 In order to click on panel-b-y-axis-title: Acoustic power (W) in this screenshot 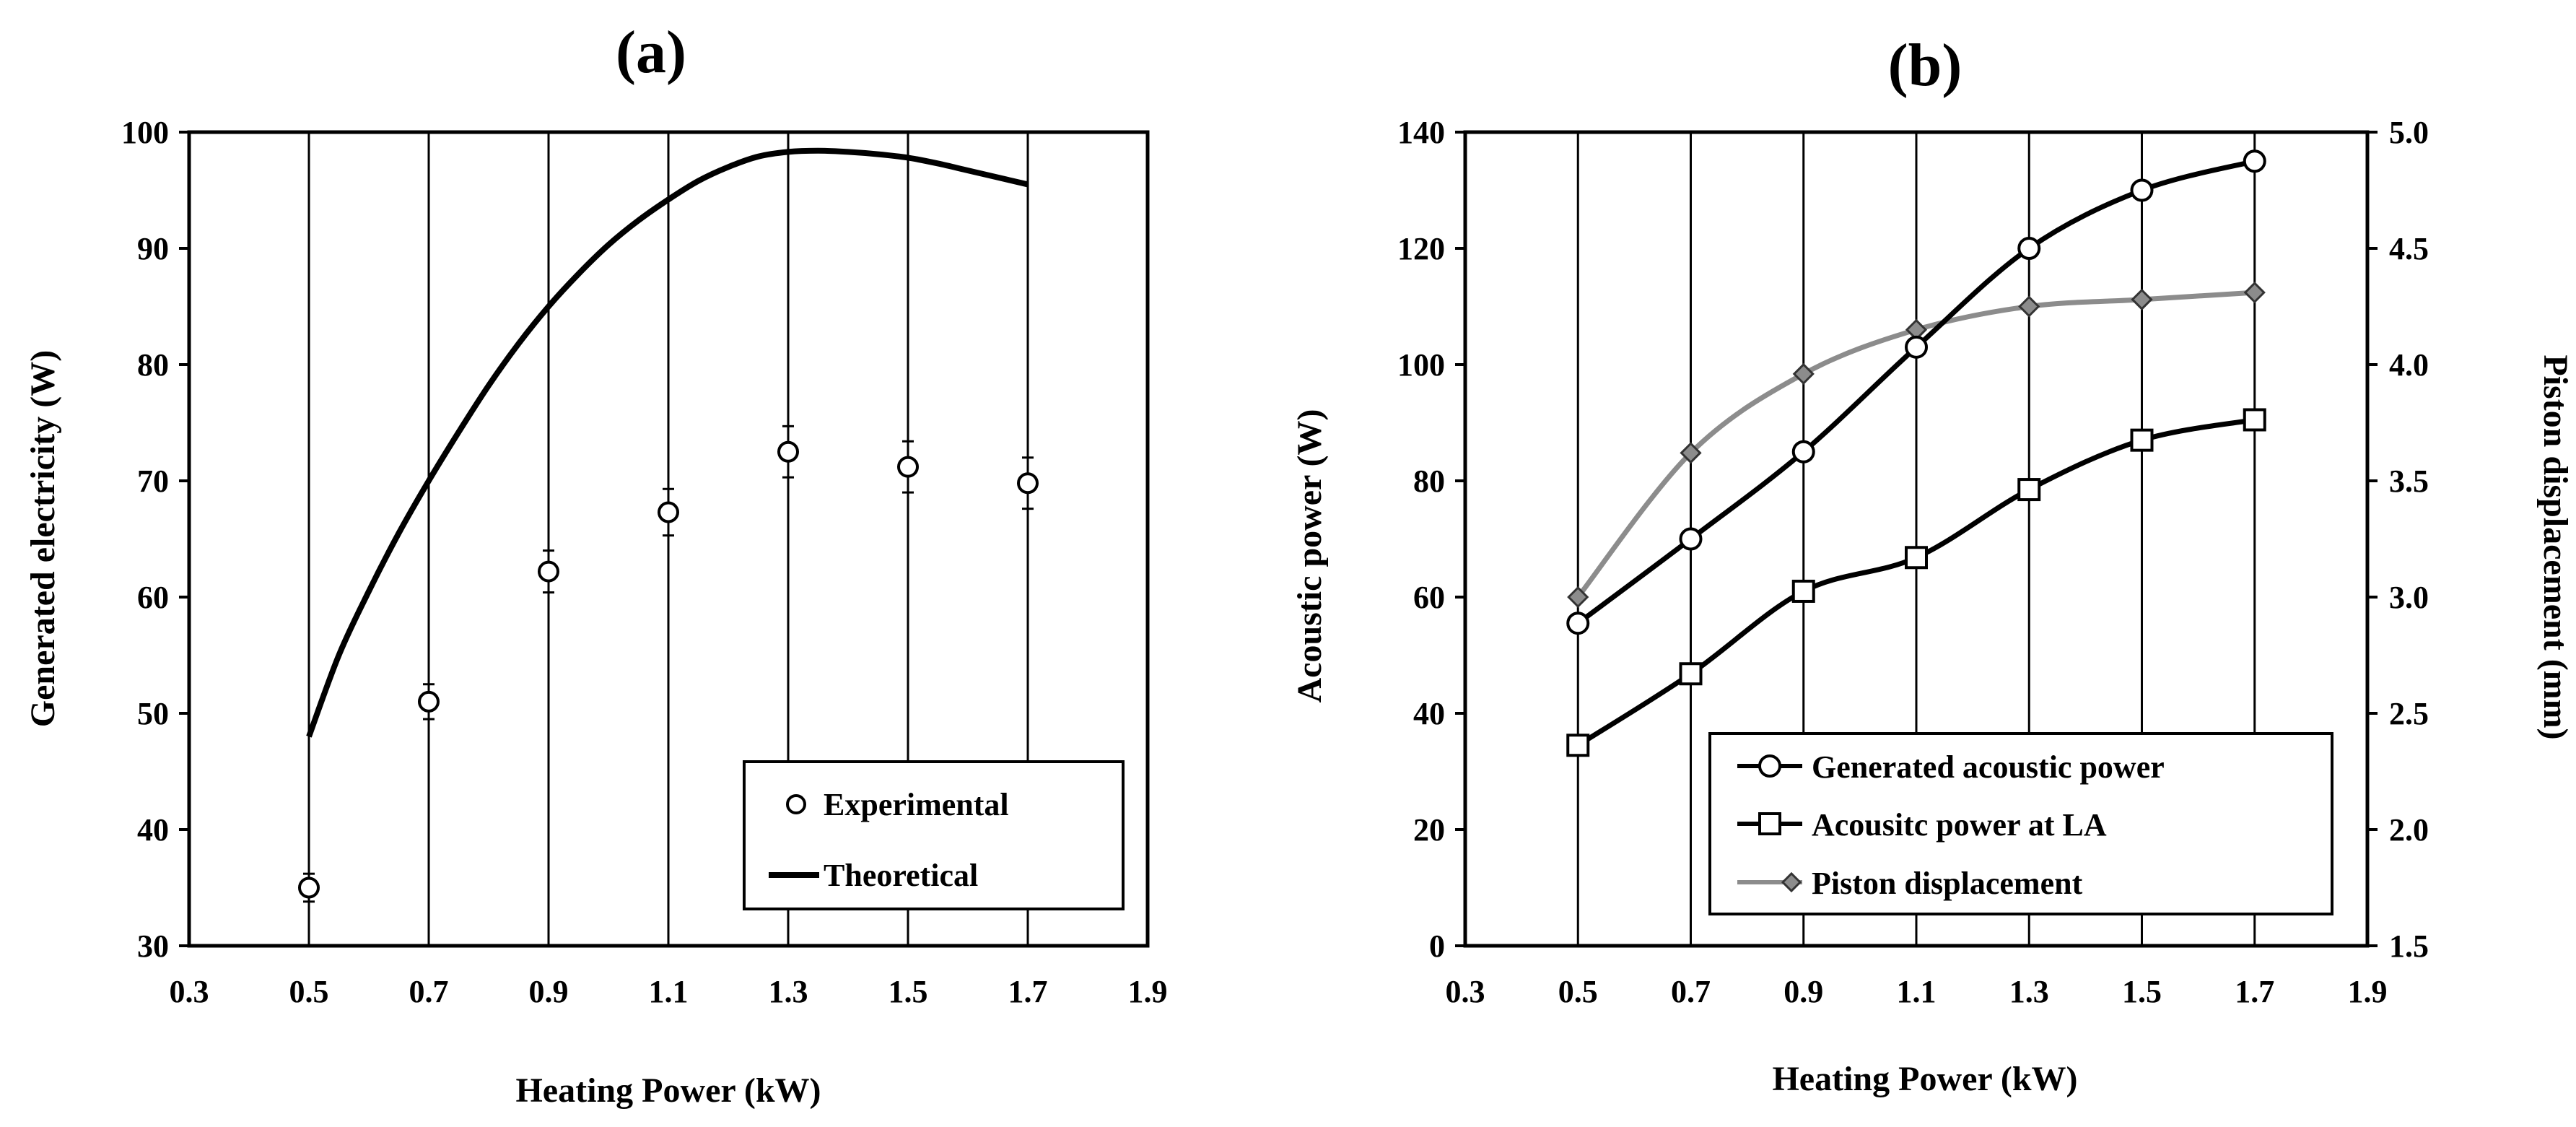, I will do `click(1310, 555)`.